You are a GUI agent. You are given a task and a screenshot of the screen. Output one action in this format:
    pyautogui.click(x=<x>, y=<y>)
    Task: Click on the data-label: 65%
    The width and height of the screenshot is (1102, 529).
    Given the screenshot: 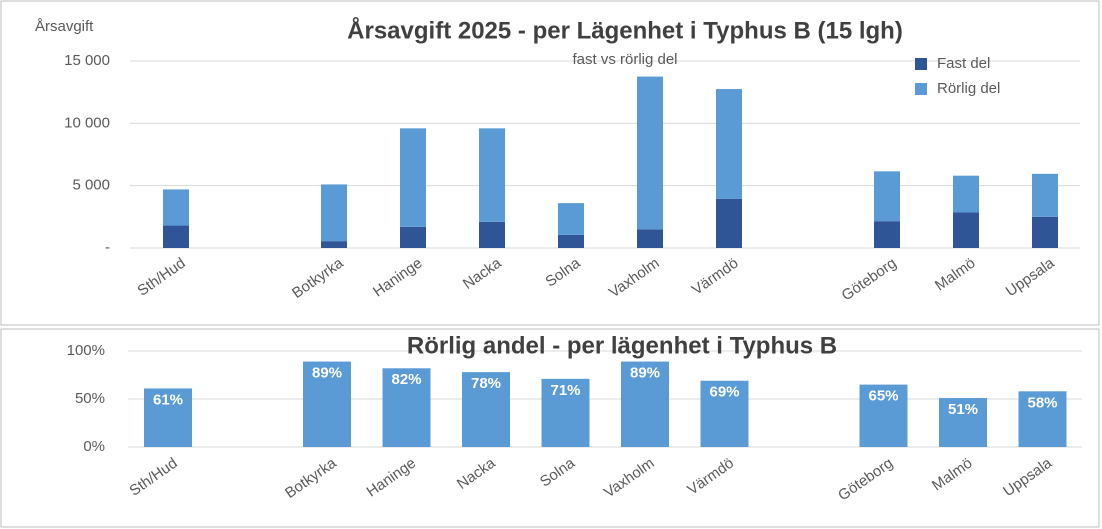 What is the action you would take?
    pyautogui.click(x=883, y=396)
    